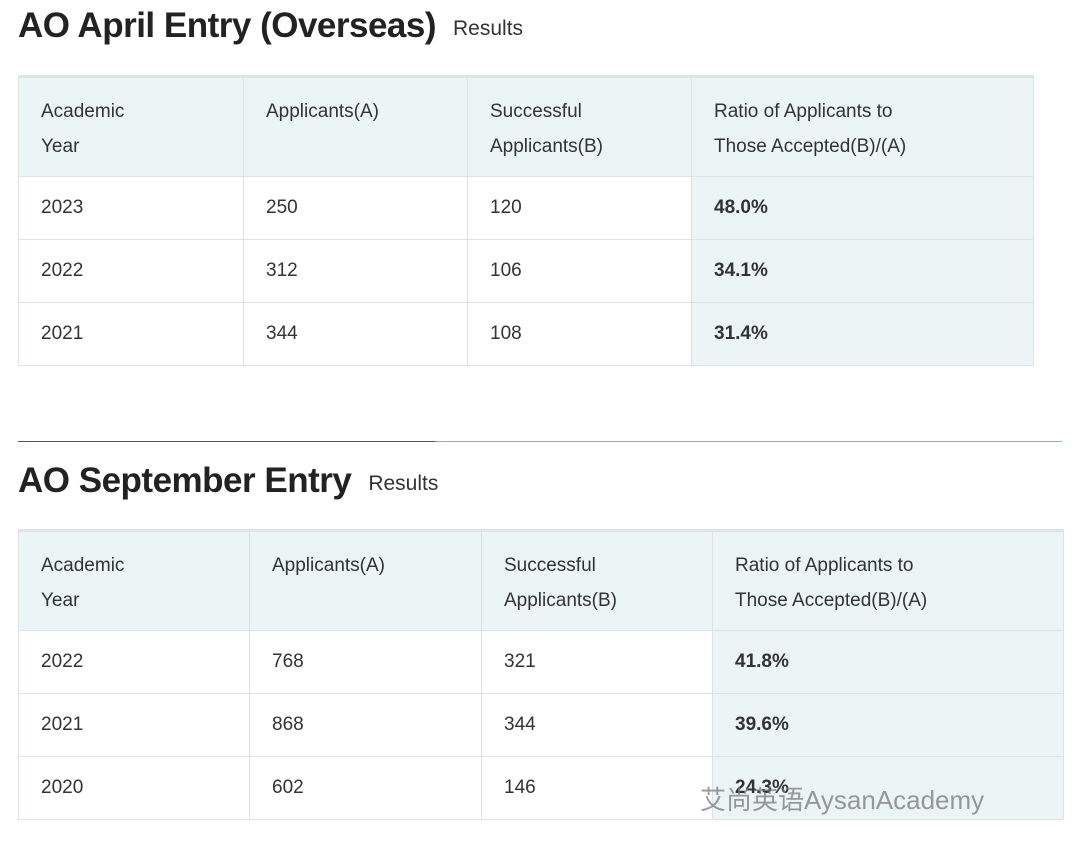 The image size is (1080, 848). I want to click on cell: 39.6%, so click(888, 725).